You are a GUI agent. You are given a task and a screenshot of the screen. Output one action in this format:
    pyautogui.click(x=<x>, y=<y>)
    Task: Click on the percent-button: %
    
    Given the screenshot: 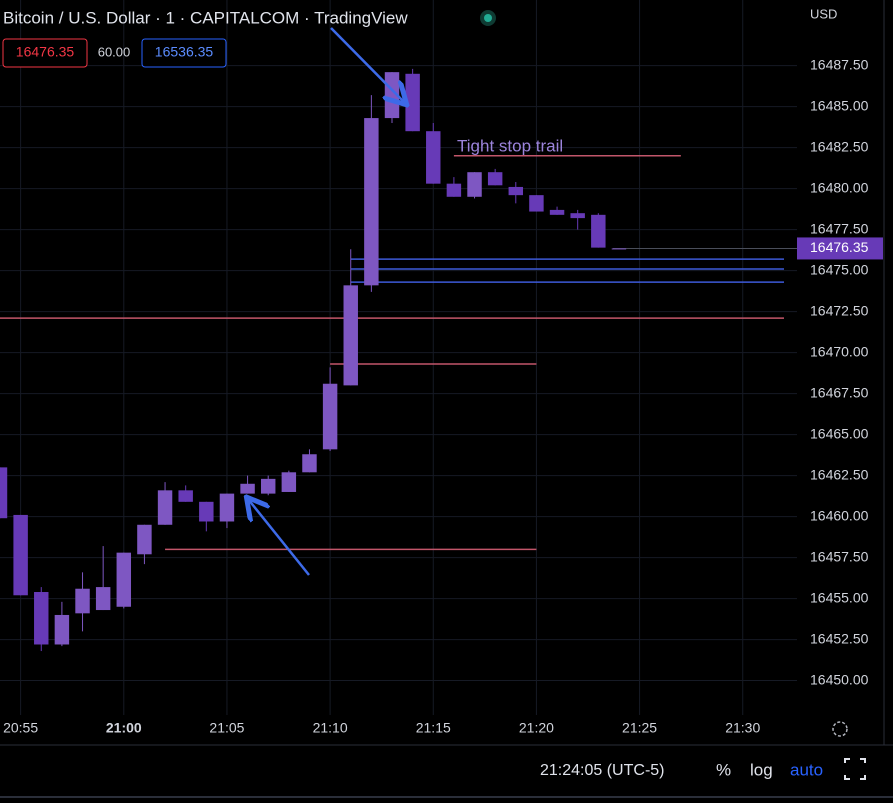 What is the action you would take?
    pyautogui.click(x=723, y=769)
    